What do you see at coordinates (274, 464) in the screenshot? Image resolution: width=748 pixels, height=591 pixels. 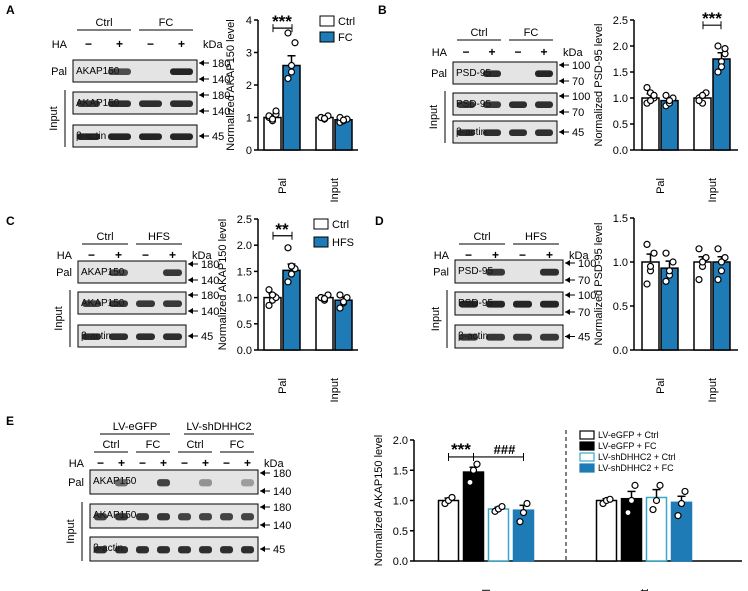 I see `kda-label: kDa` at bounding box center [274, 464].